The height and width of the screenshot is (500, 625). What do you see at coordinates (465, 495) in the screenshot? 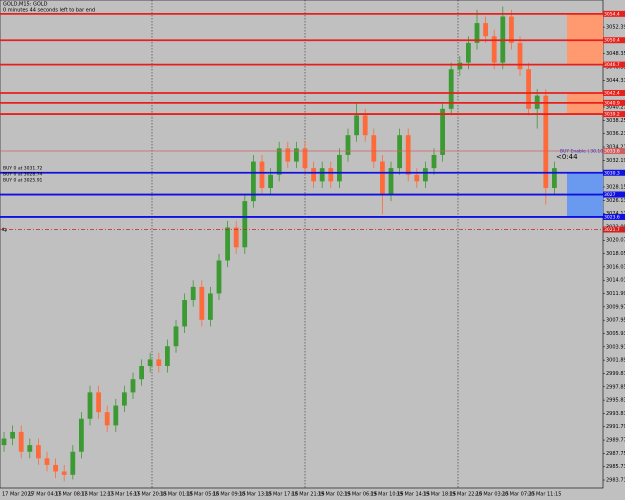
I see `x-tick-label: 19 Mar 22:15` at bounding box center [465, 495].